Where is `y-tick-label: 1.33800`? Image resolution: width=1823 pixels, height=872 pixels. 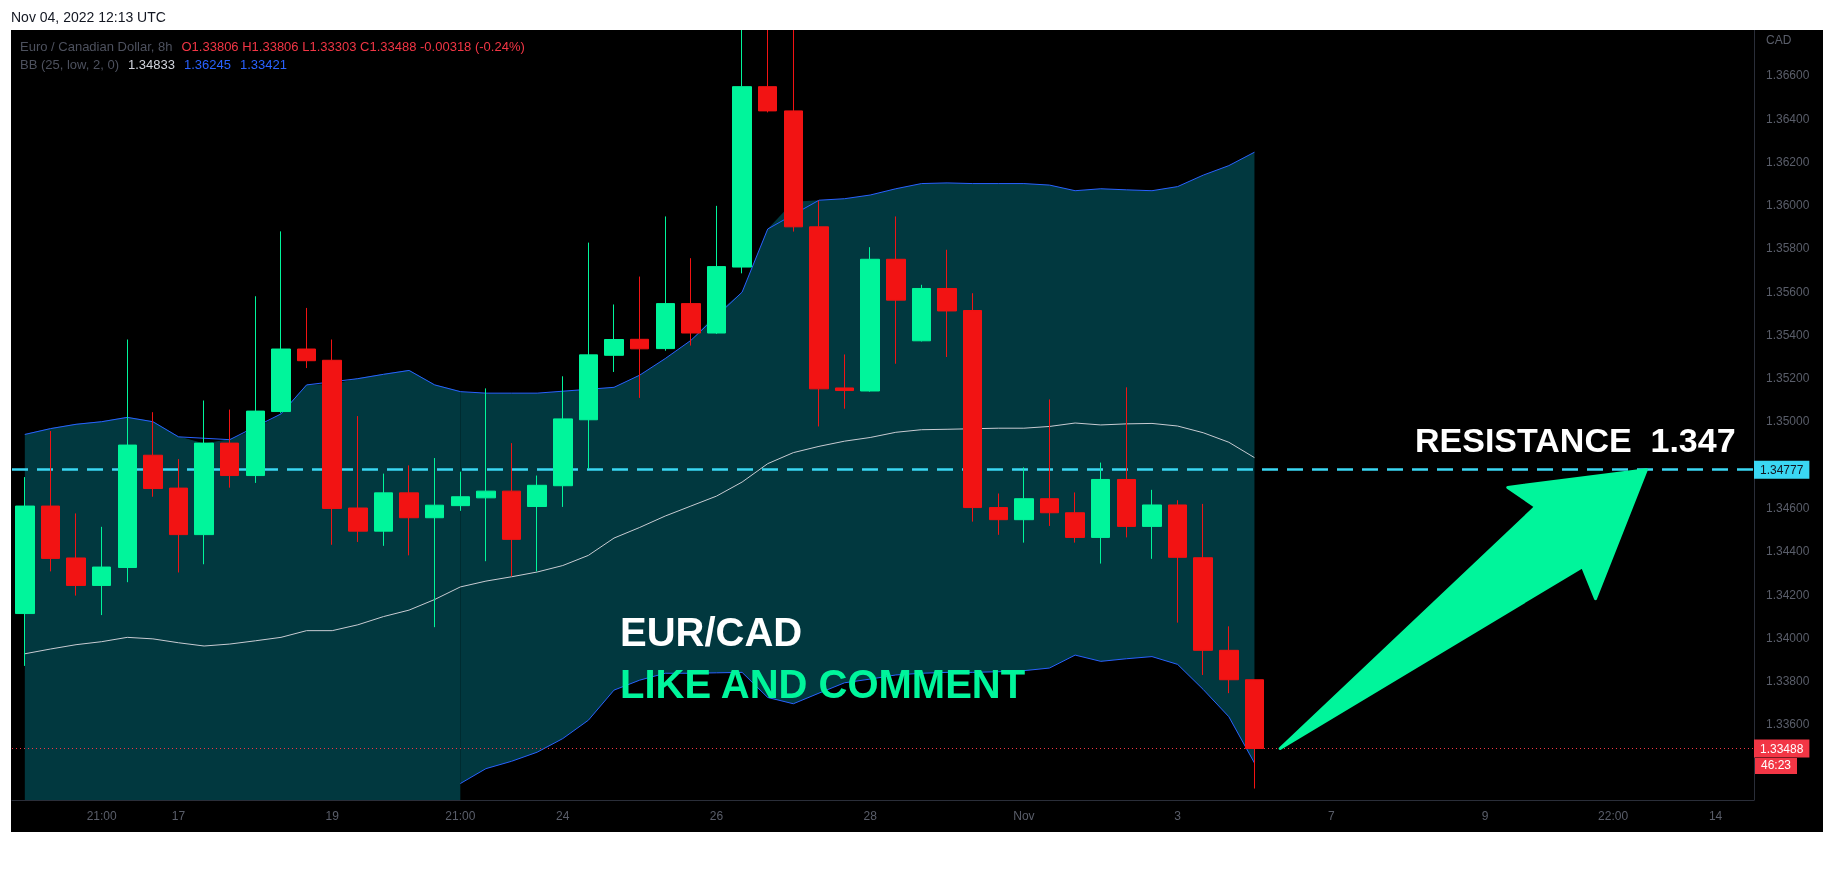 y-tick-label: 1.33800 is located at coordinates (1788, 681).